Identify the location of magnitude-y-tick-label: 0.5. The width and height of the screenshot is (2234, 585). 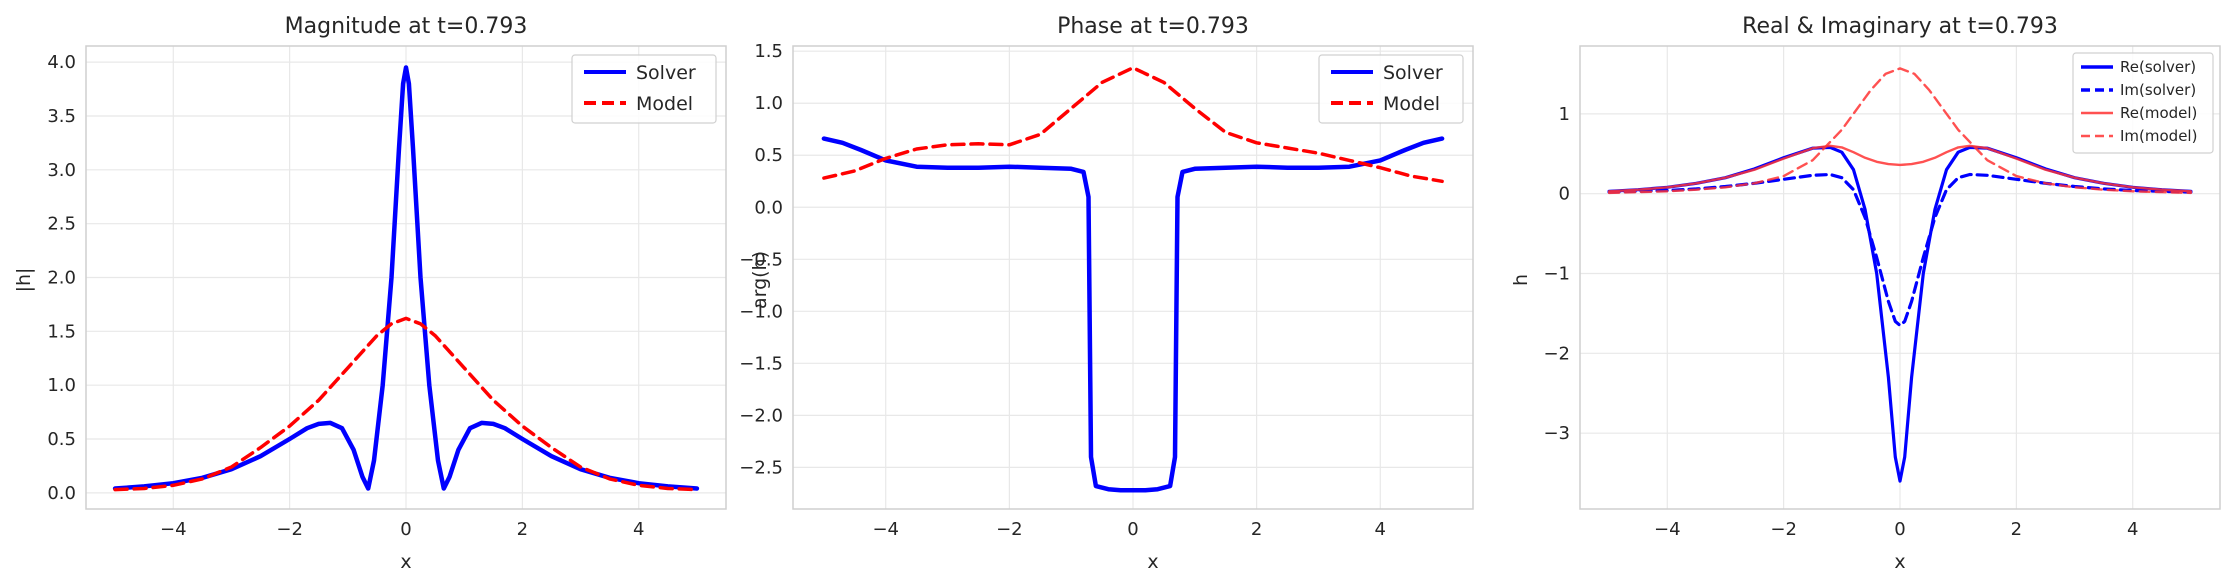
(61, 439).